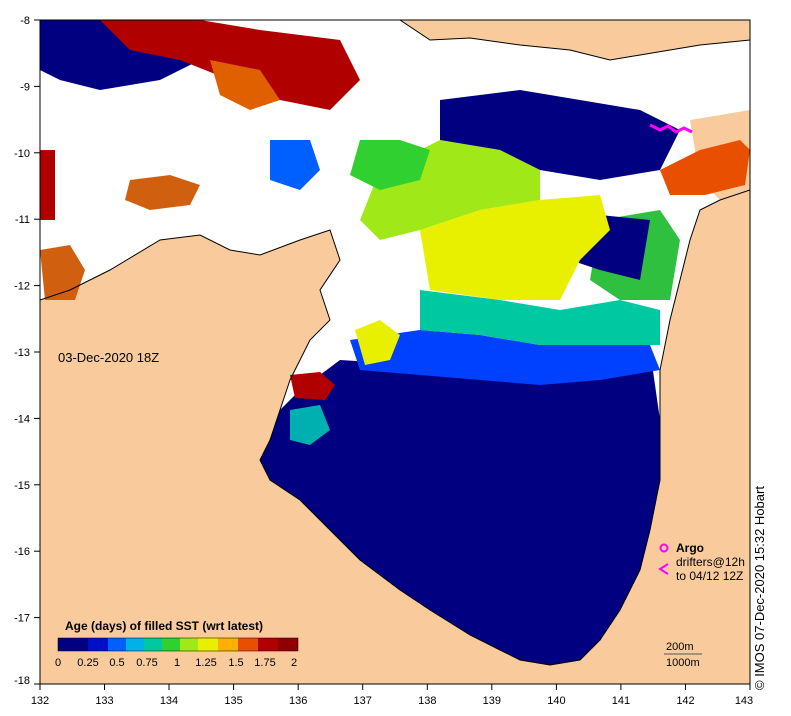 Image resolution: width=791 pixels, height=716 pixels. What do you see at coordinates (164, 626) in the screenshot?
I see `colorbar-title: Age (days) of filled SST (wrt latest)` at bounding box center [164, 626].